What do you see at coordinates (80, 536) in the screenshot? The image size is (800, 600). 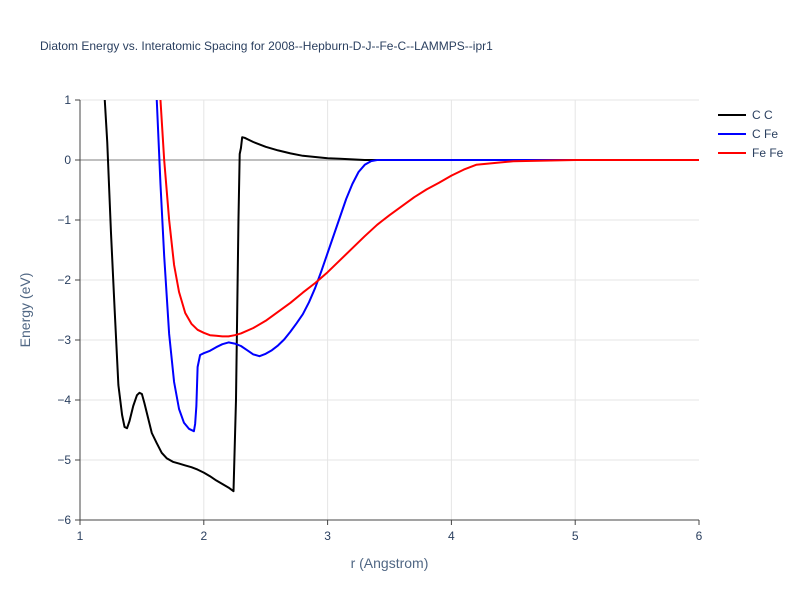 I see `x-tick-label: 1` at bounding box center [80, 536].